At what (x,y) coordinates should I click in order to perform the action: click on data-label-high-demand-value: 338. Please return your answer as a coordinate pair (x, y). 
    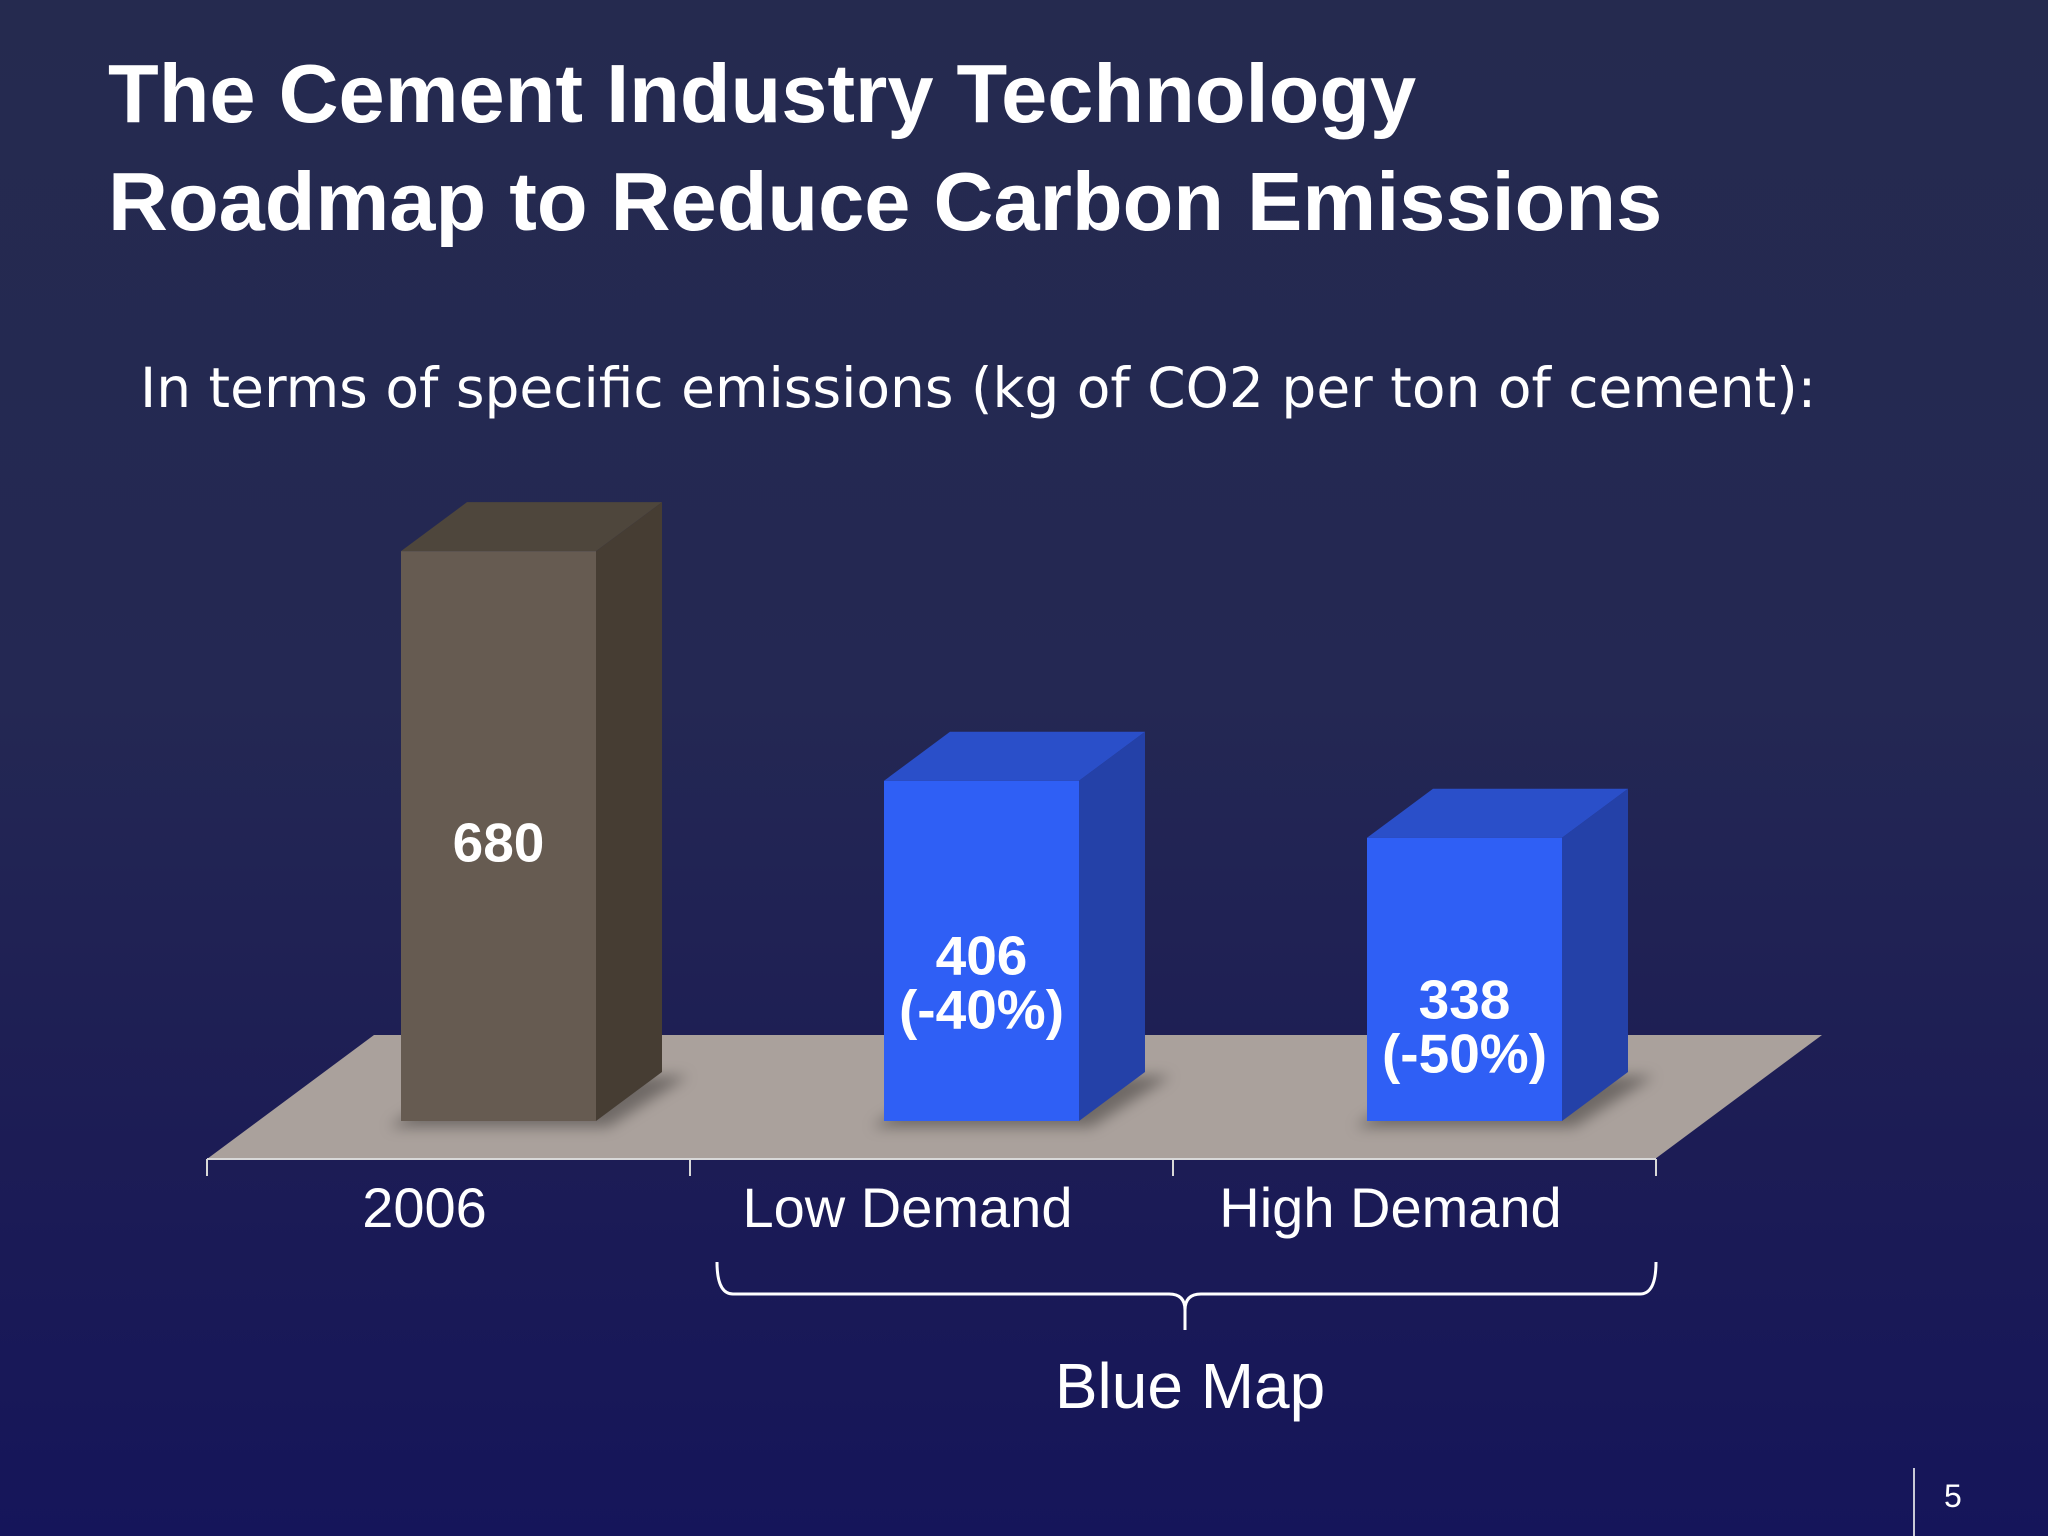
    Looking at the image, I should click on (1465, 1000).